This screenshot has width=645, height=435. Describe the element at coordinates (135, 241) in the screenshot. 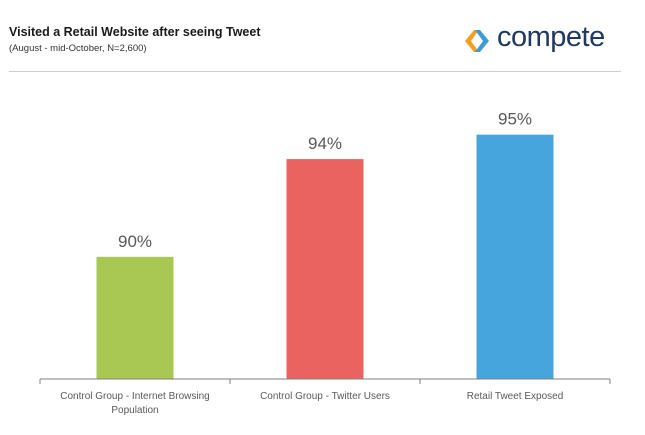

I see `bar-value-label: 90%` at that location.